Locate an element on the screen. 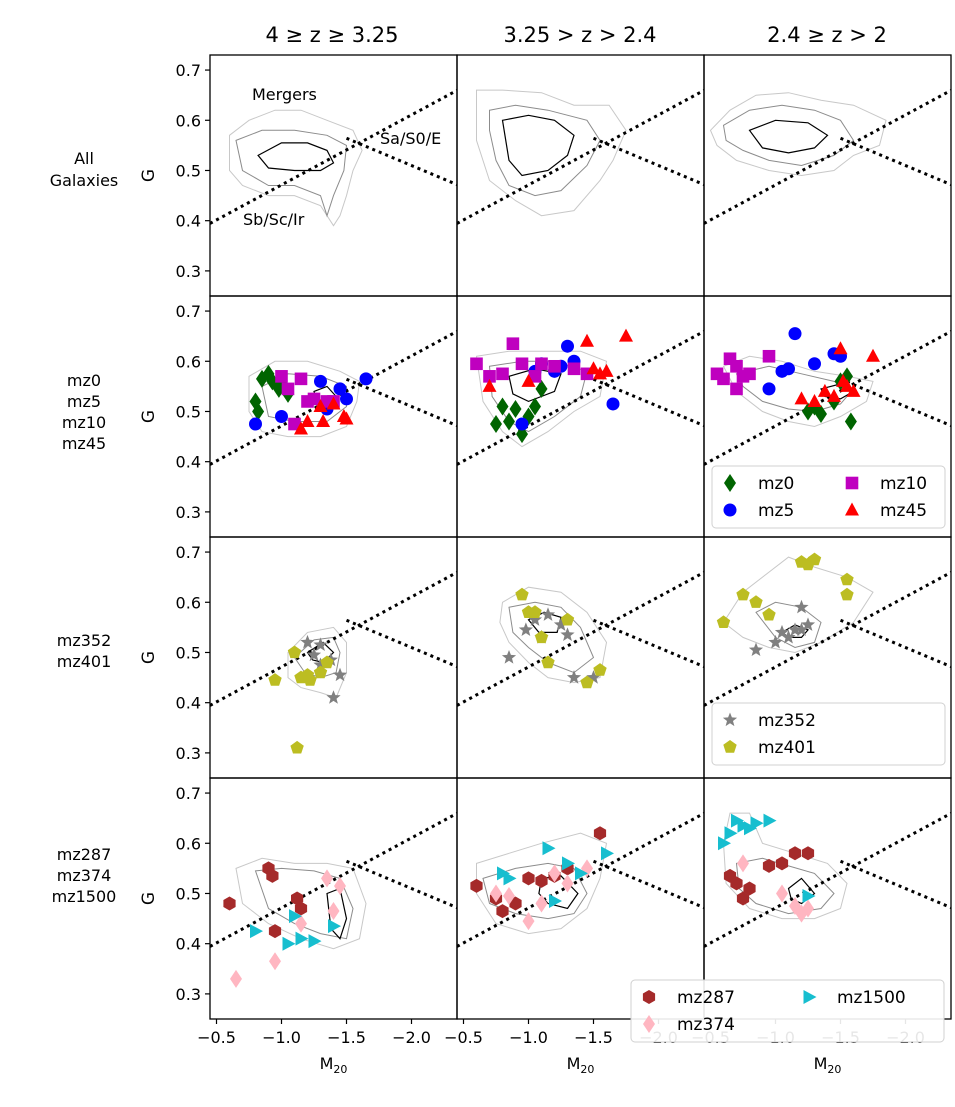 This screenshot has width=955, height=1107. legend-label-mz1500: mz1500 is located at coordinates (871, 998).